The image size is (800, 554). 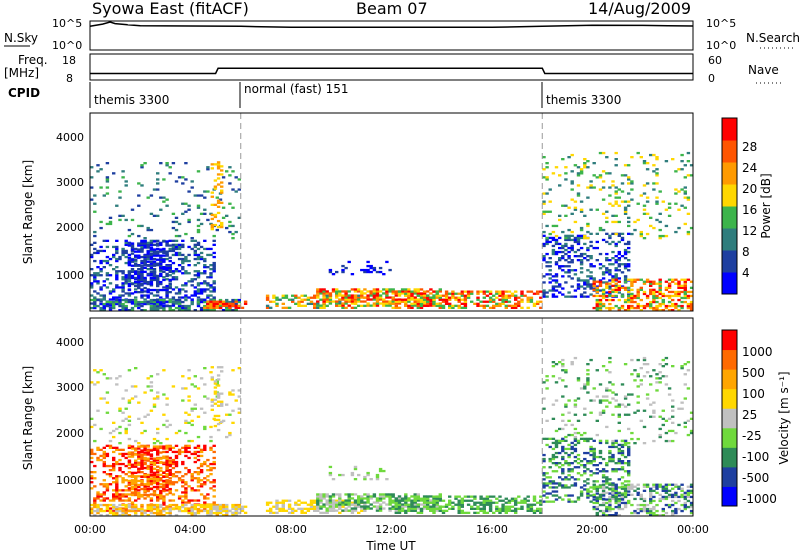 I want to click on power-colorbar-frame, so click(x=729, y=206).